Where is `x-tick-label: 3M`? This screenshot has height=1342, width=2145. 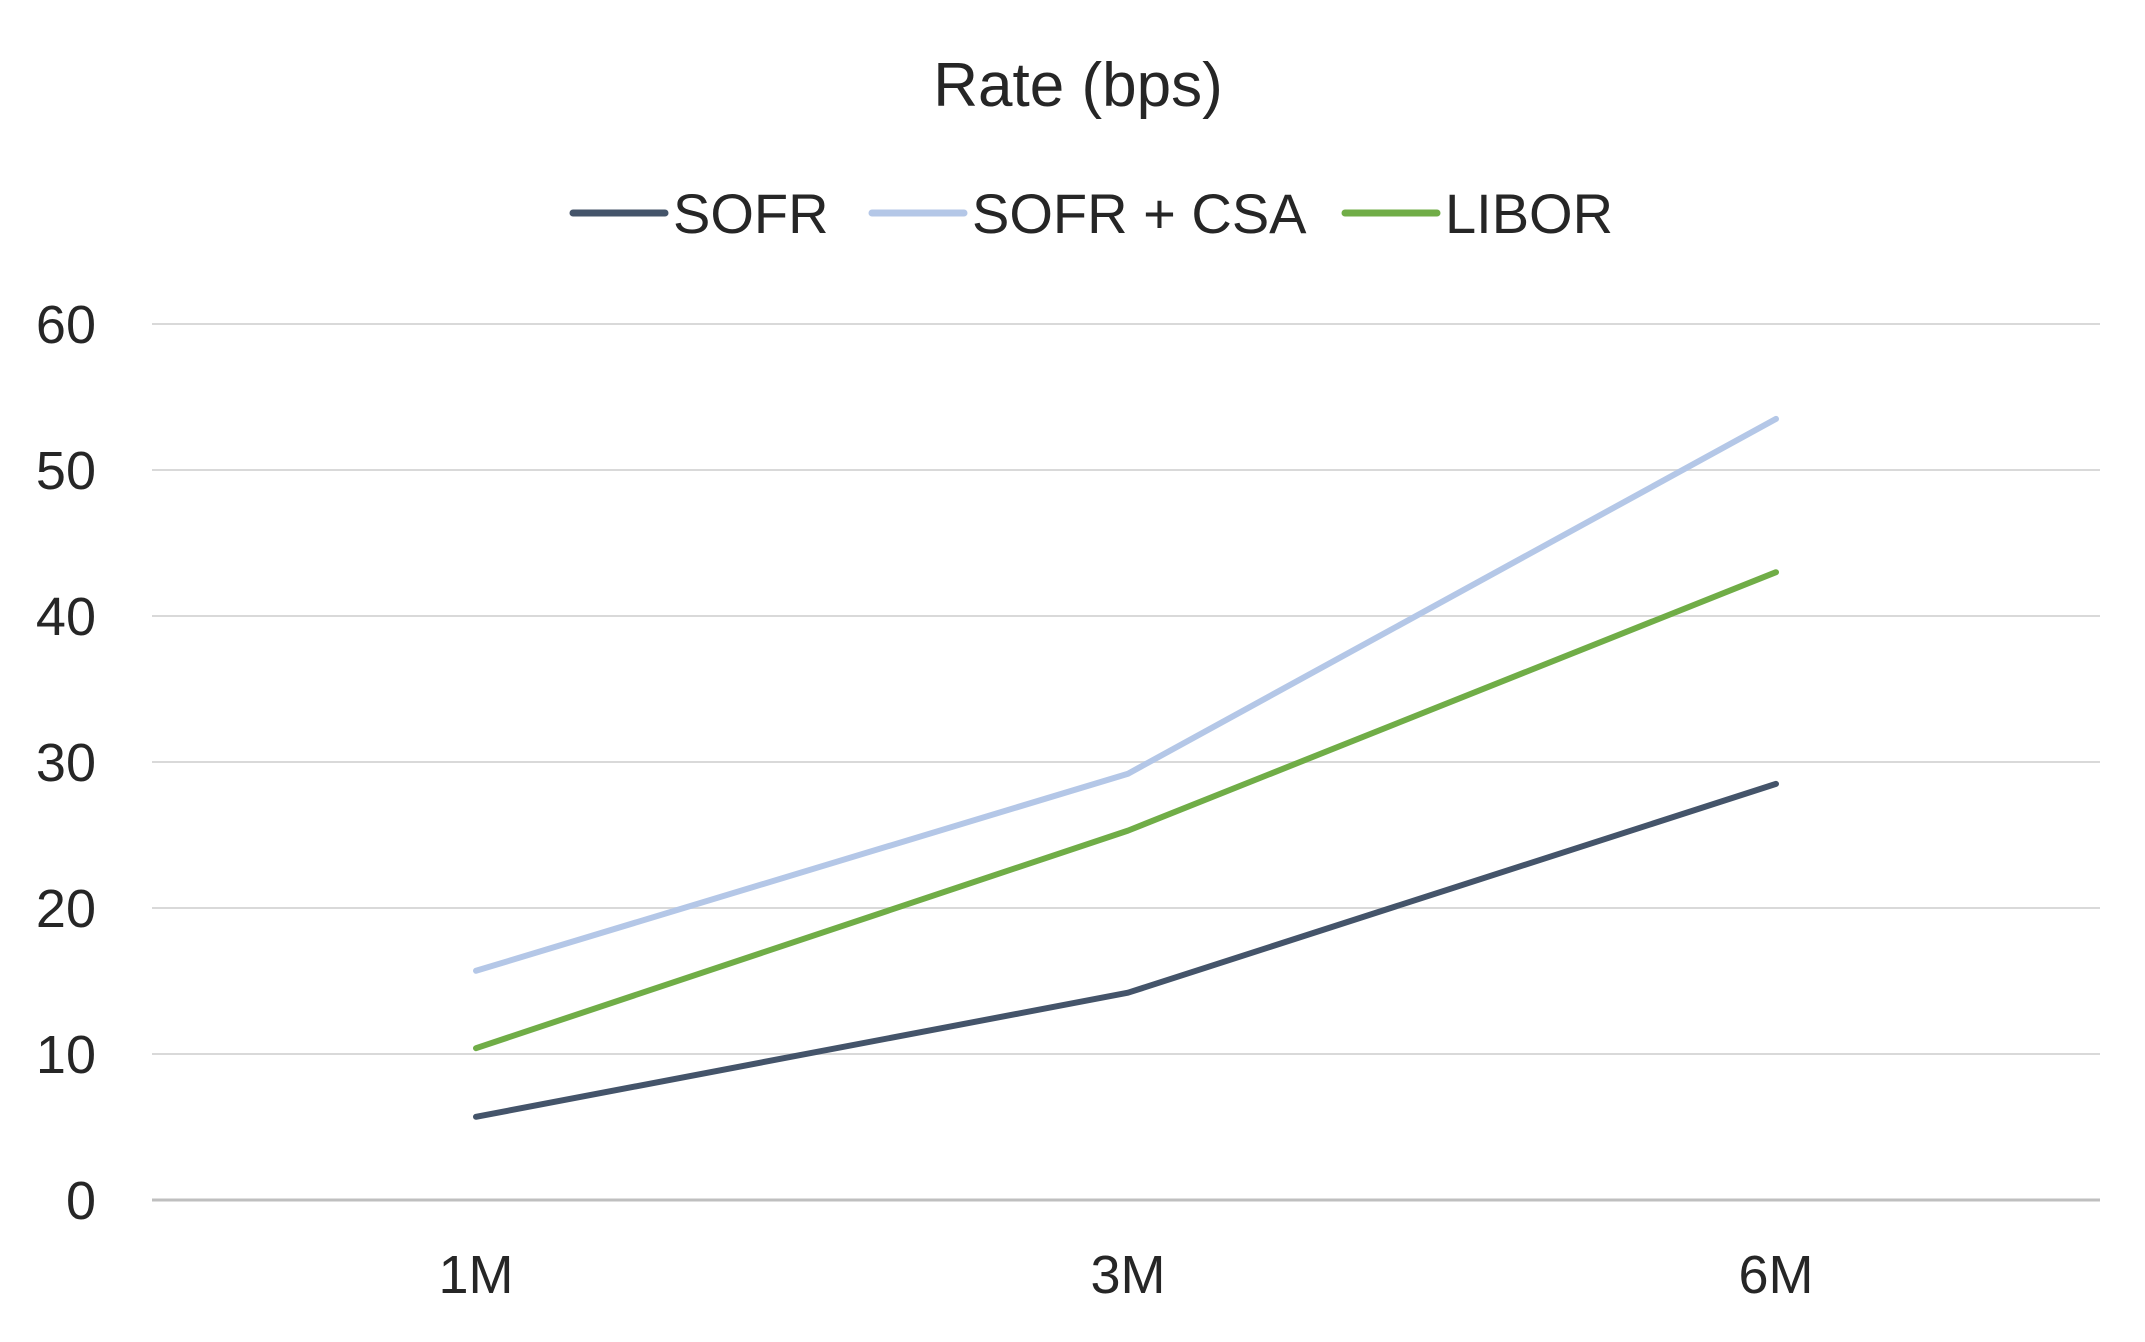
x-tick-label: 3M is located at coordinates (1127, 1275).